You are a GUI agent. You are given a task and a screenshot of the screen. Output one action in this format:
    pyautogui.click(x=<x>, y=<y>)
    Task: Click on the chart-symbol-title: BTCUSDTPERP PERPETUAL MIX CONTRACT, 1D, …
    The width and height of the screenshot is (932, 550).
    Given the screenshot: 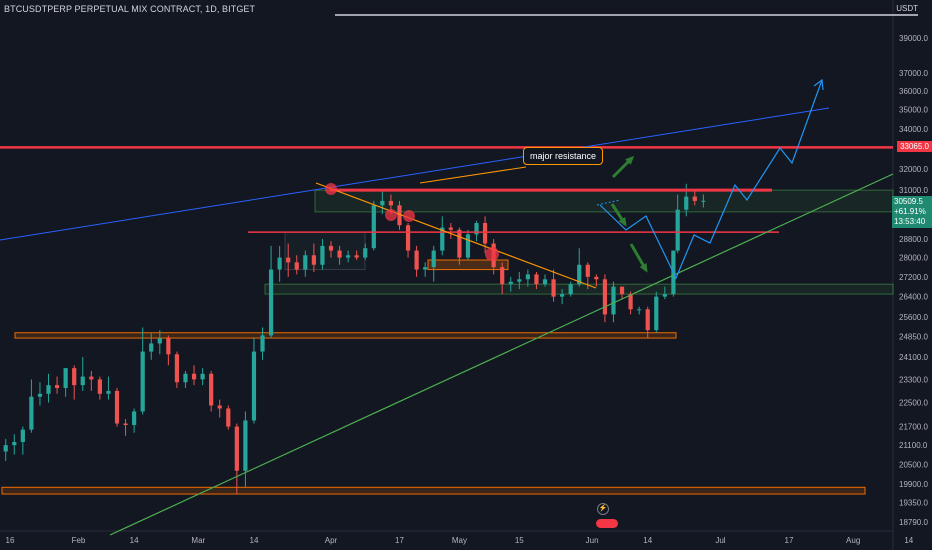 What is the action you would take?
    pyautogui.click(x=130, y=9)
    